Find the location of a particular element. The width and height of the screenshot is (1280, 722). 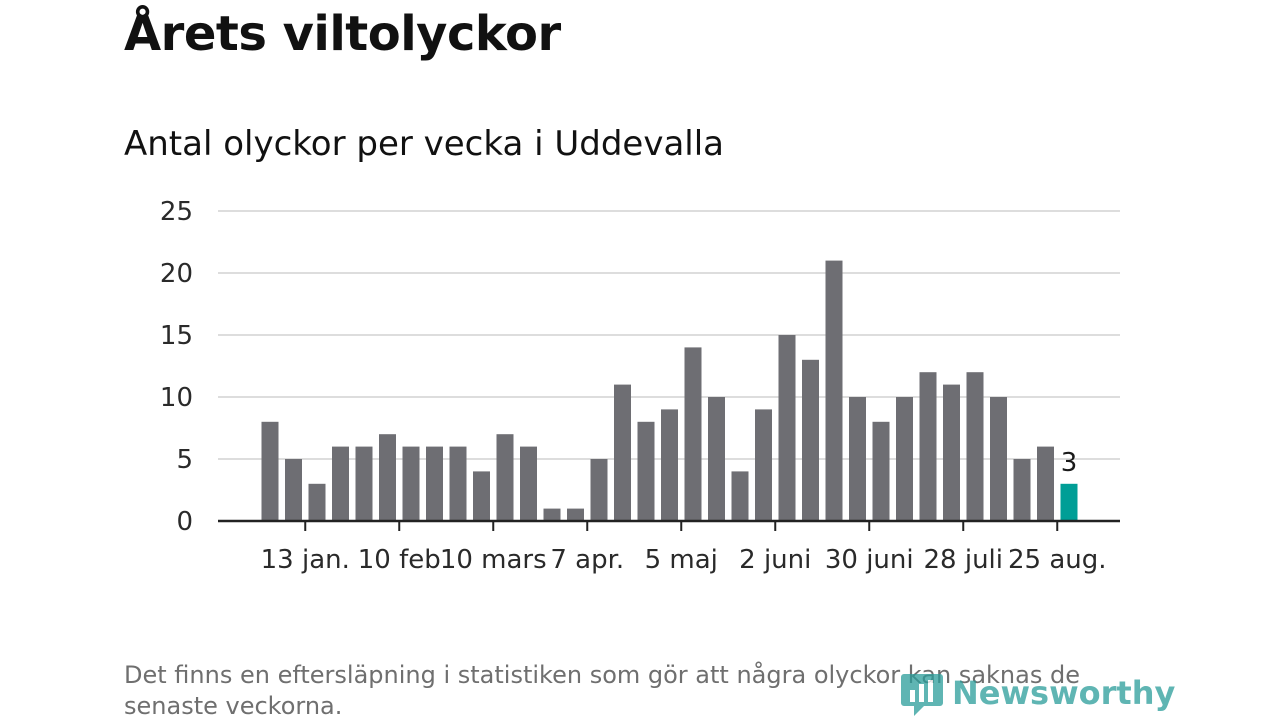

chart-subtitle: Antal olyckor per vecka i Uddevalla is located at coordinates (424, 144).